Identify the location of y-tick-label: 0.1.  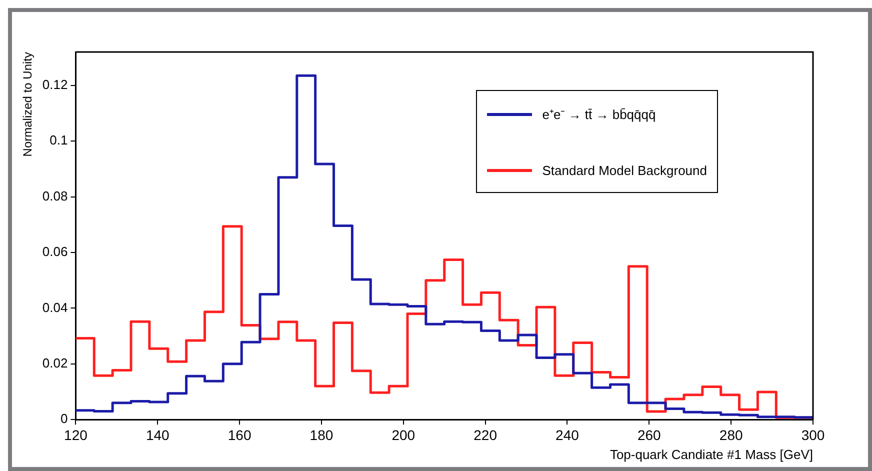
(59, 140).